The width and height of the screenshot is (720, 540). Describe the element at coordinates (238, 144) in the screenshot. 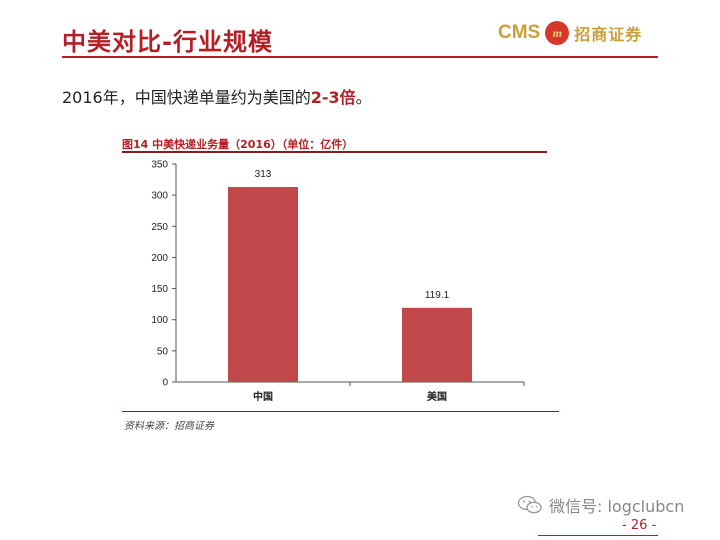

I see `figure-title: 图14 中美快递业务量（2016）（单位：亿件）` at that location.